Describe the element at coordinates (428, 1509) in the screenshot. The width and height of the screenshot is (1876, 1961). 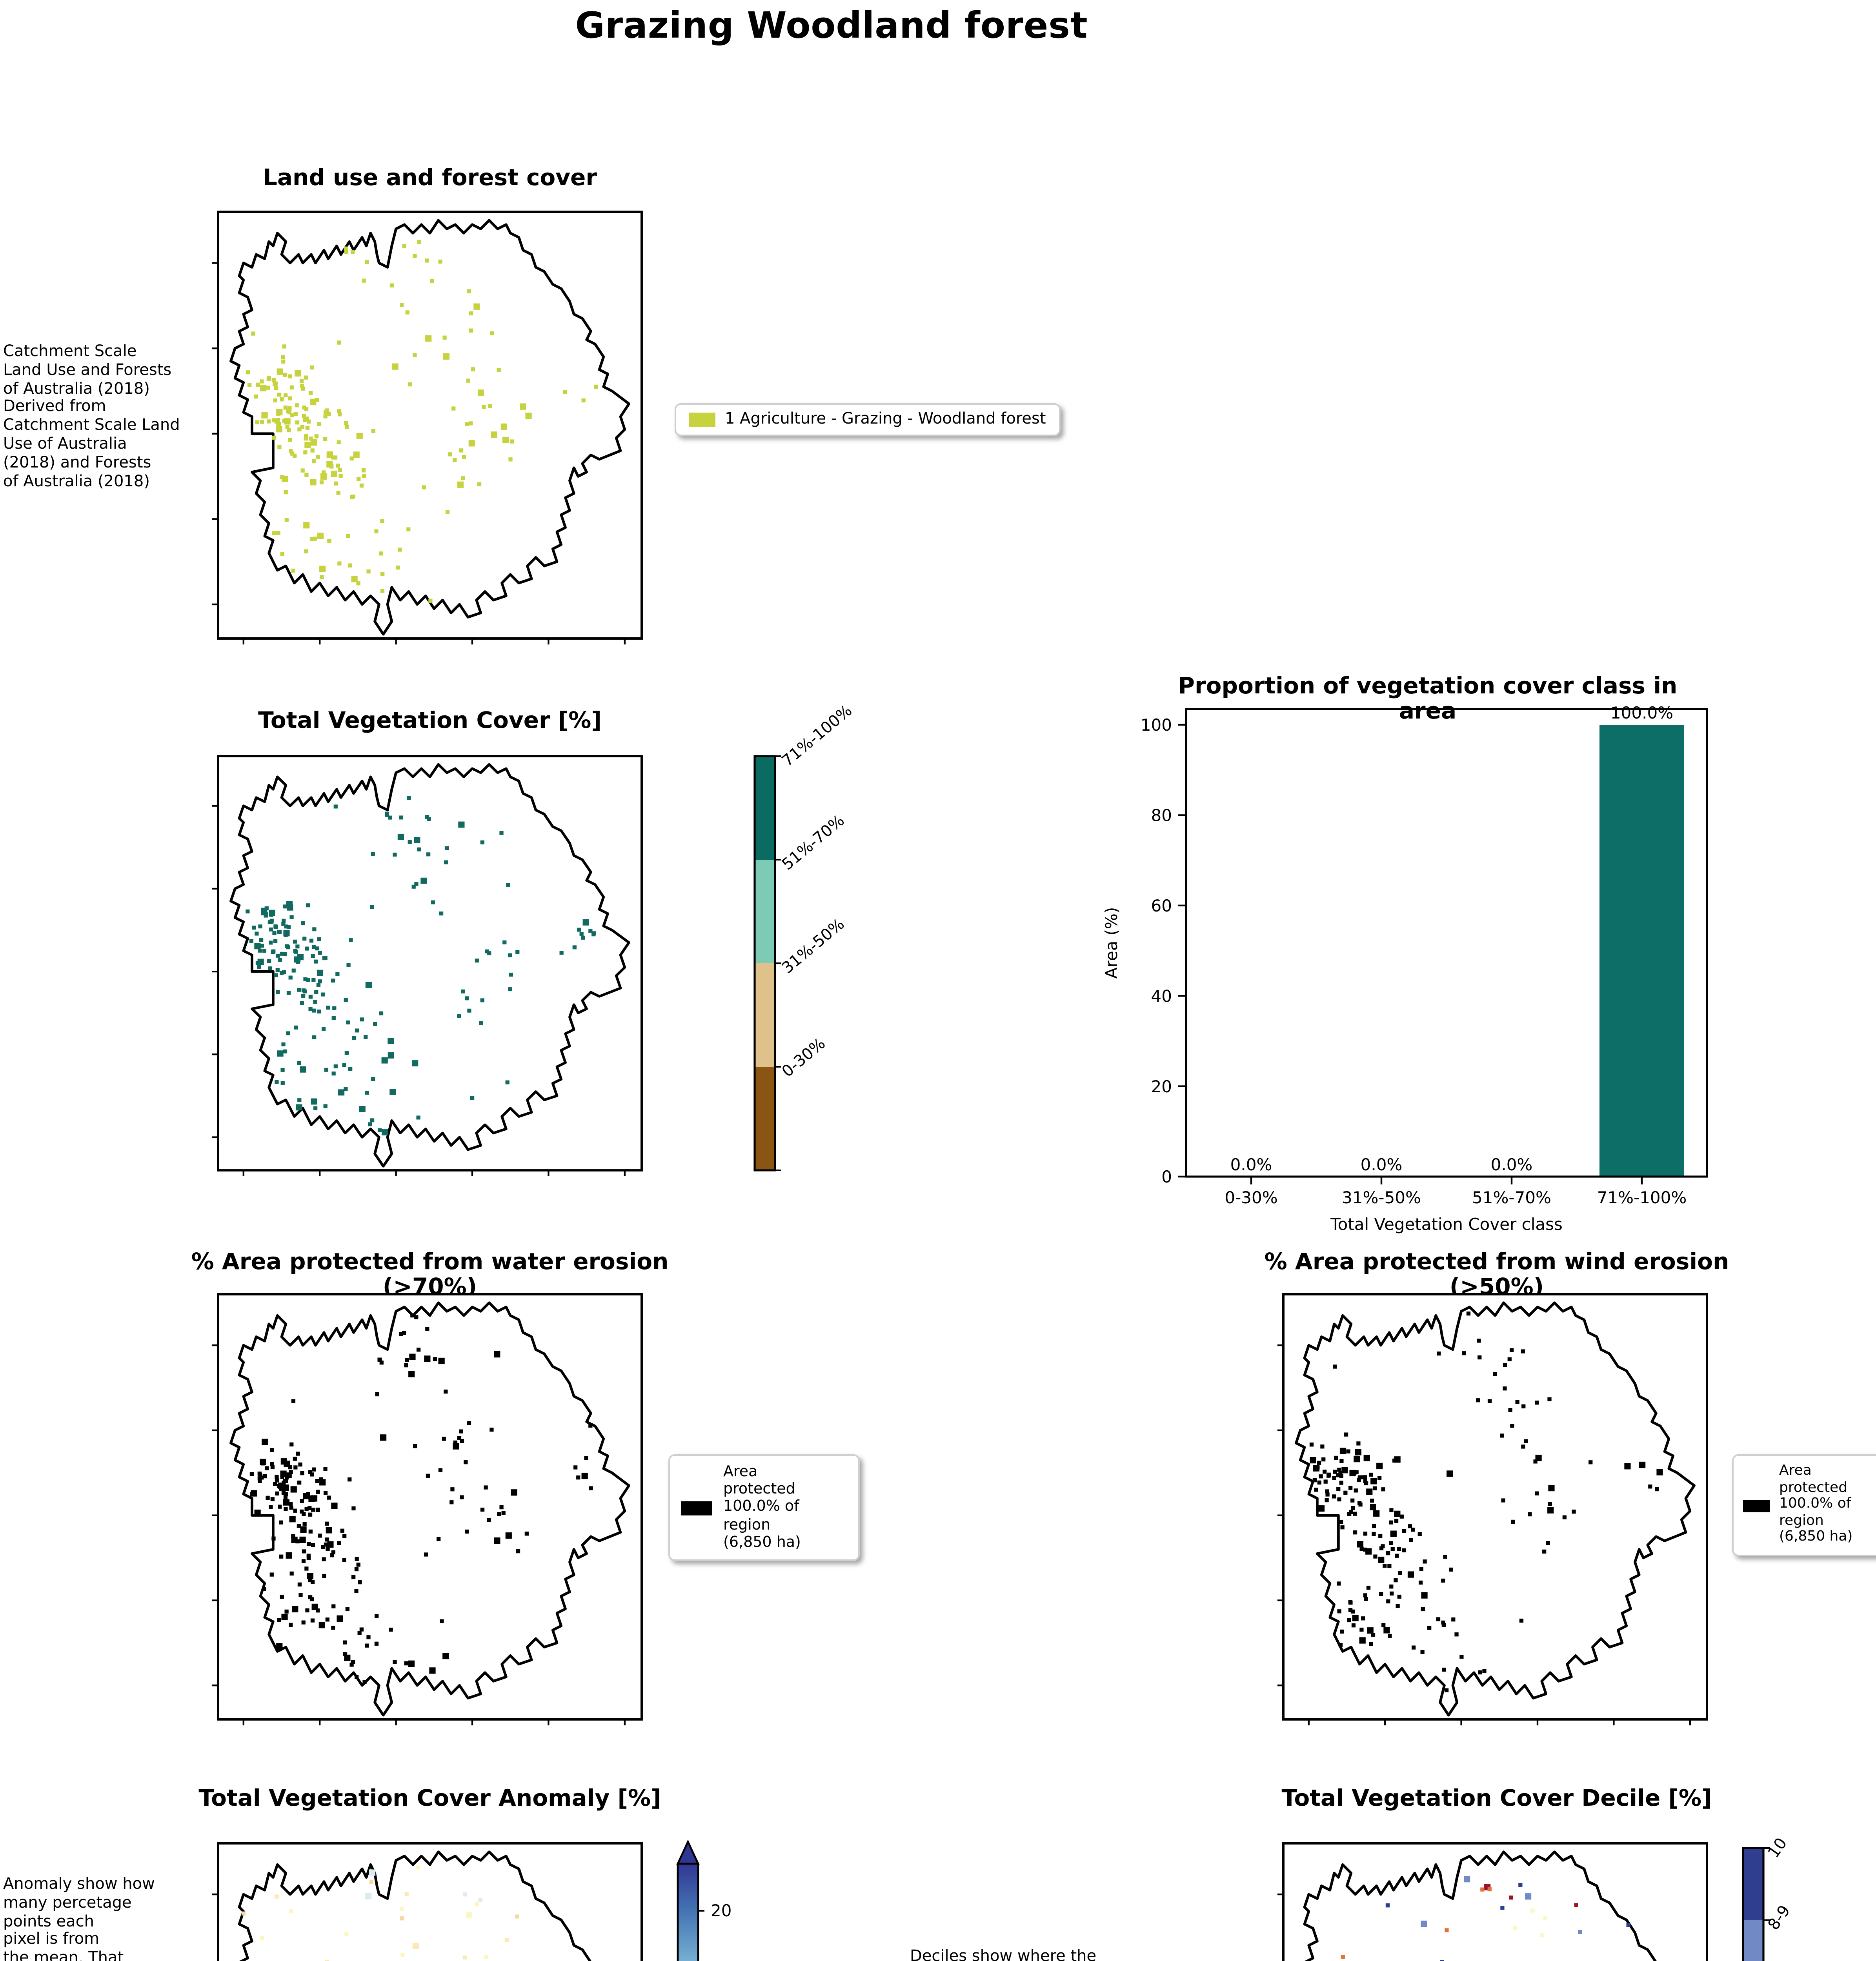
I see `water-erosion-map` at that location.